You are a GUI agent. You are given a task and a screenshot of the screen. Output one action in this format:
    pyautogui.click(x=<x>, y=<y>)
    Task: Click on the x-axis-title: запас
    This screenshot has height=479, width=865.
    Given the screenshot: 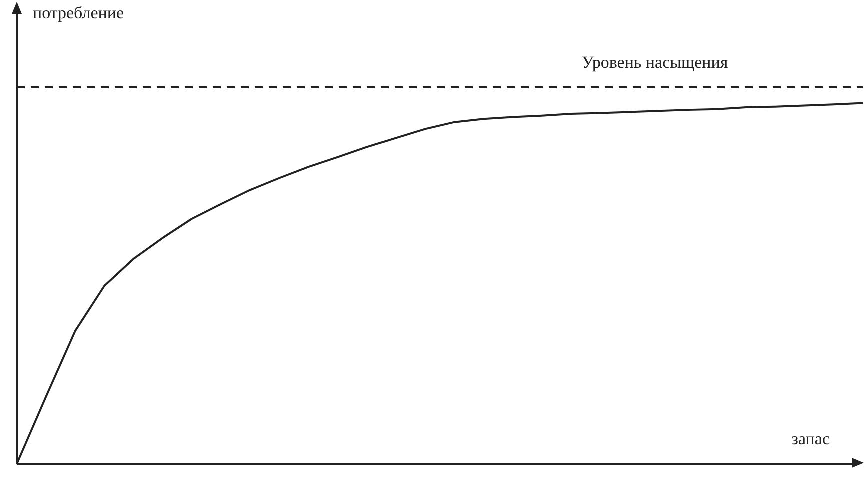 What is the action you would take?
    pyautogui.click(x=811, y=438)
    